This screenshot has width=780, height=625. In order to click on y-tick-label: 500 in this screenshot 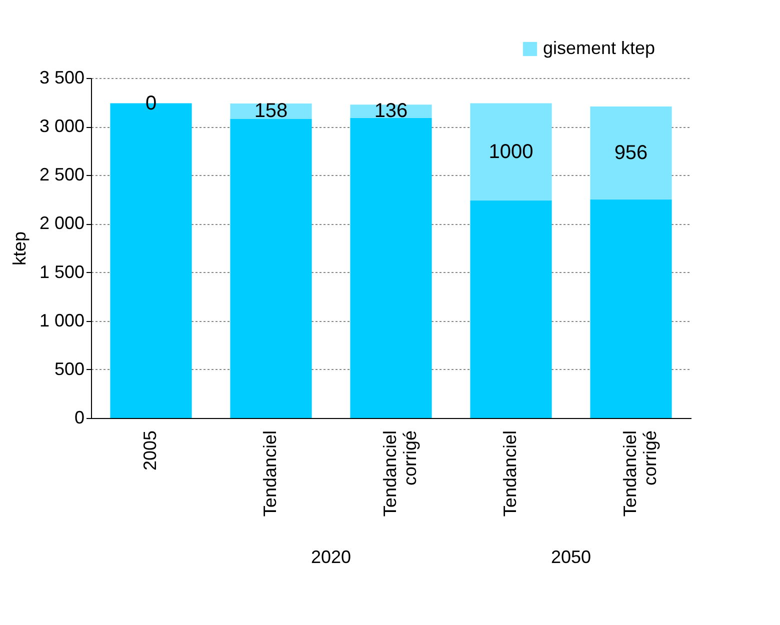, I will do `click(69, 368)`.